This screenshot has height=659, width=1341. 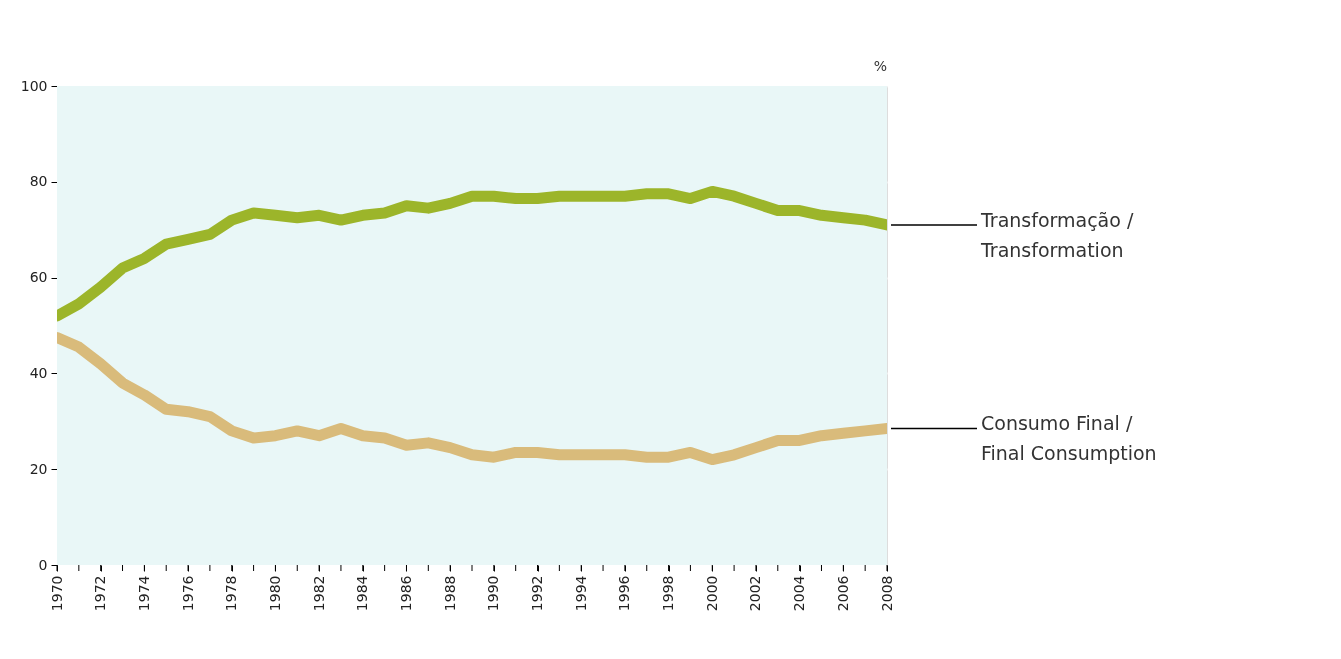 I want to click on text: Consumo Final / Final Consumption, so click(x=1069, y=438).